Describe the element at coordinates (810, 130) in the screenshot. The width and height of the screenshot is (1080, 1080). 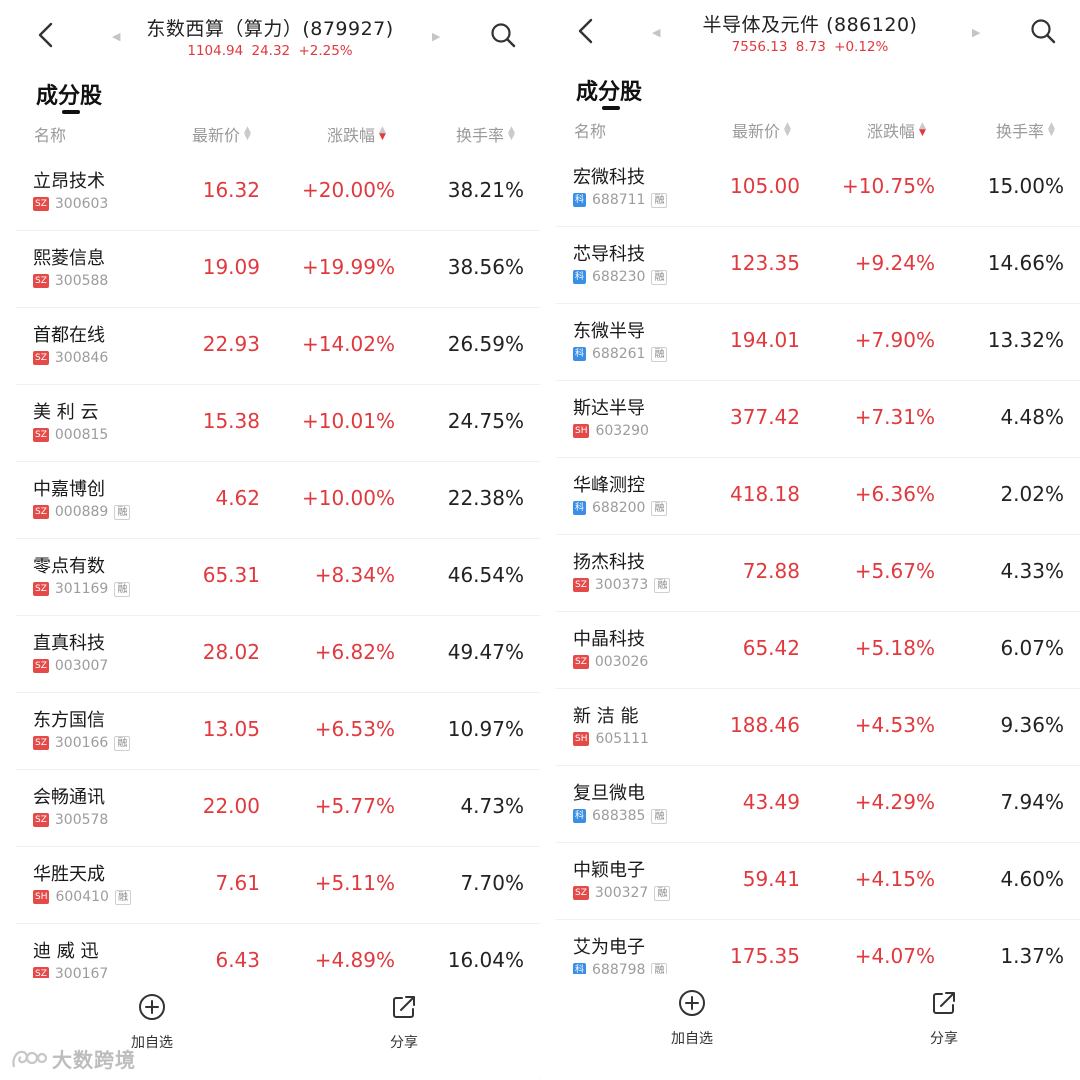
I see `table-header: 名称 最新价 ▲ ▼ 涨跌幅 ▲ ▼ 换手率 ▲ ▼` at that location.